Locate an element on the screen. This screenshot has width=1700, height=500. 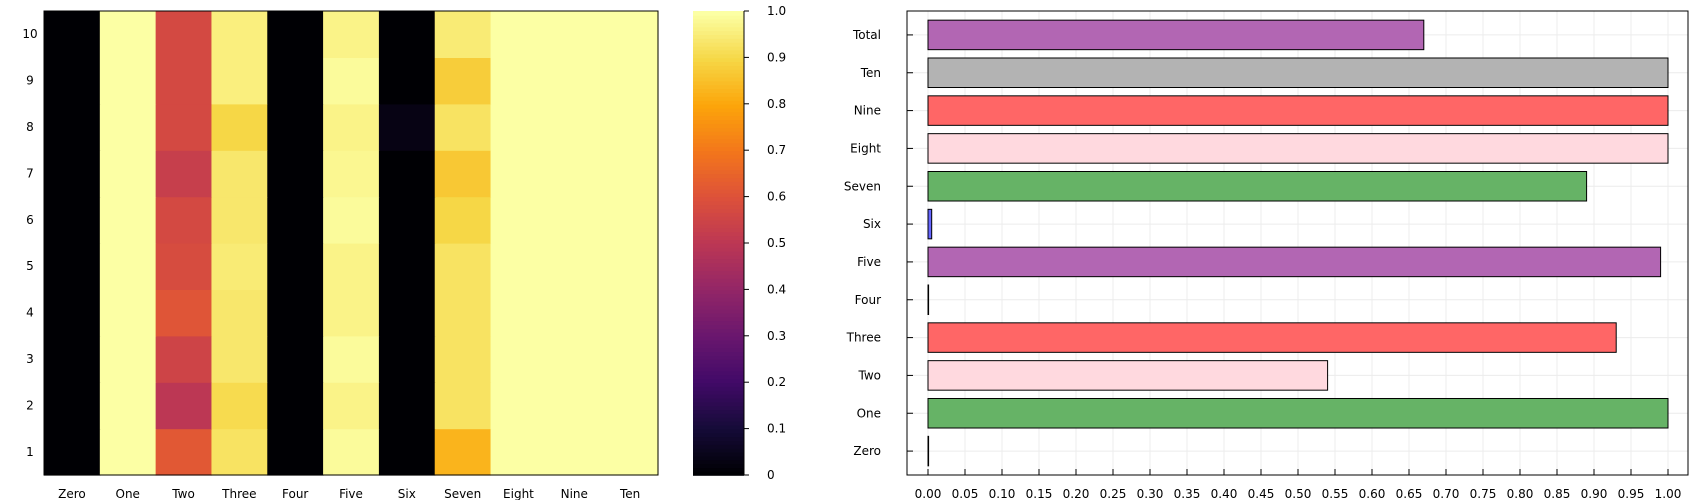
bar-x-tick-label: 0.45 is located at coordinates (1261, 493).